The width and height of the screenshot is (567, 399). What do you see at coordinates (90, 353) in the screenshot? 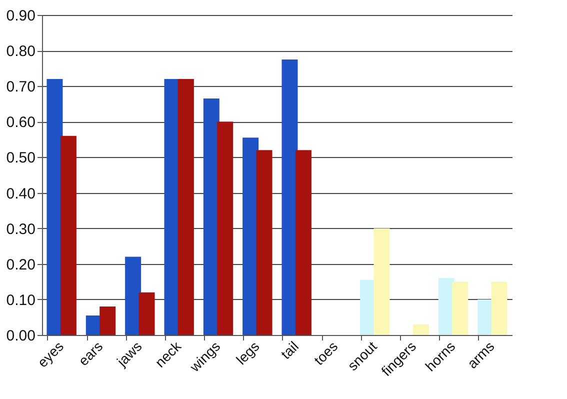
I see `x-tick-label: ears` at bounding box center [90, 353].